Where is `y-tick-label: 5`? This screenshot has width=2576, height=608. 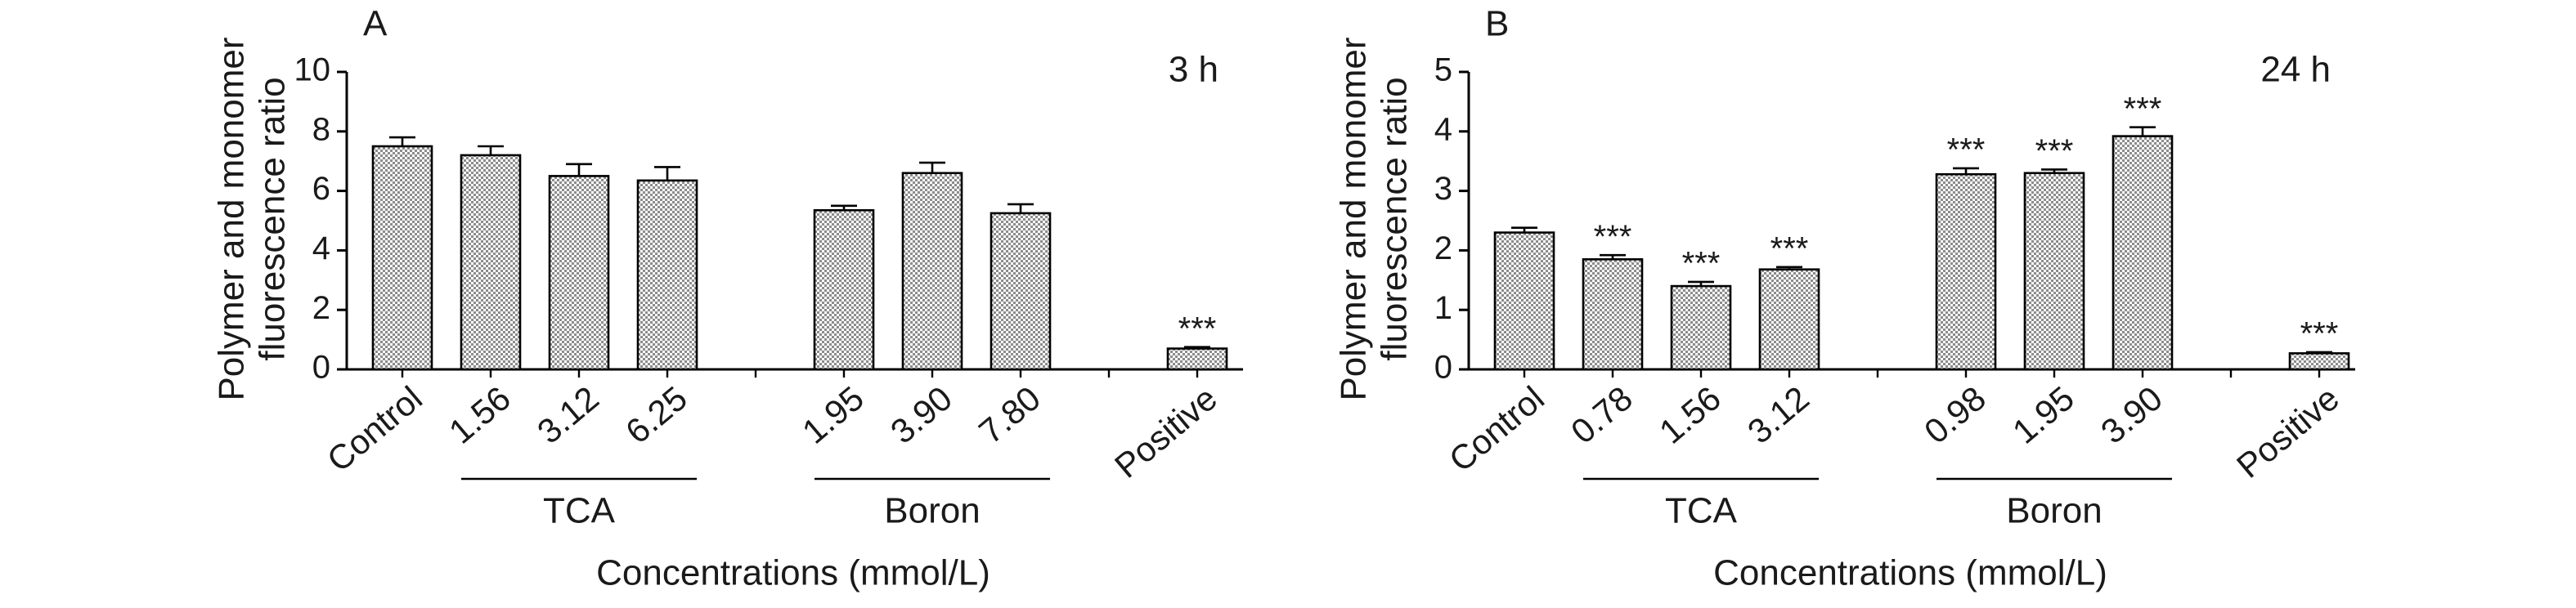
y-tick-label: 5 is located at coordinates (1443, 70).